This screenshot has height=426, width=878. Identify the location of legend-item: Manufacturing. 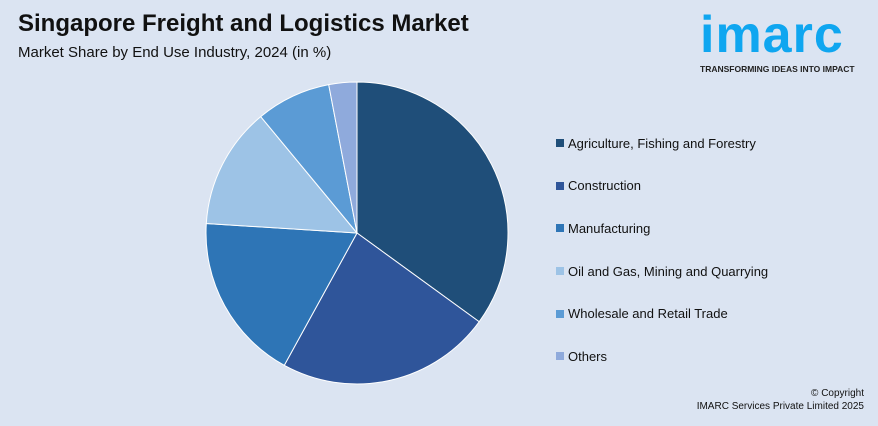
(662, 228).